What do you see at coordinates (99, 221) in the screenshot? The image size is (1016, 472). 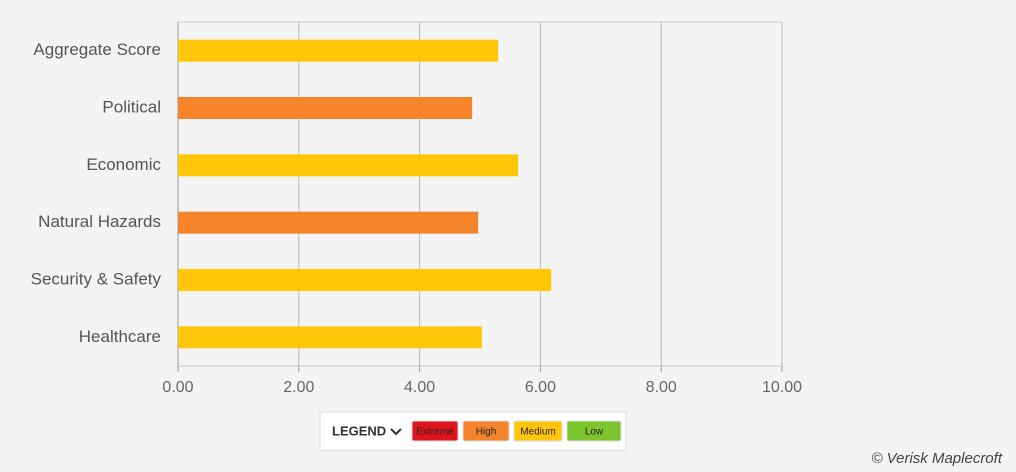 I see `y-tick-label: Natural Hazards` at bounding box center [99, 221].